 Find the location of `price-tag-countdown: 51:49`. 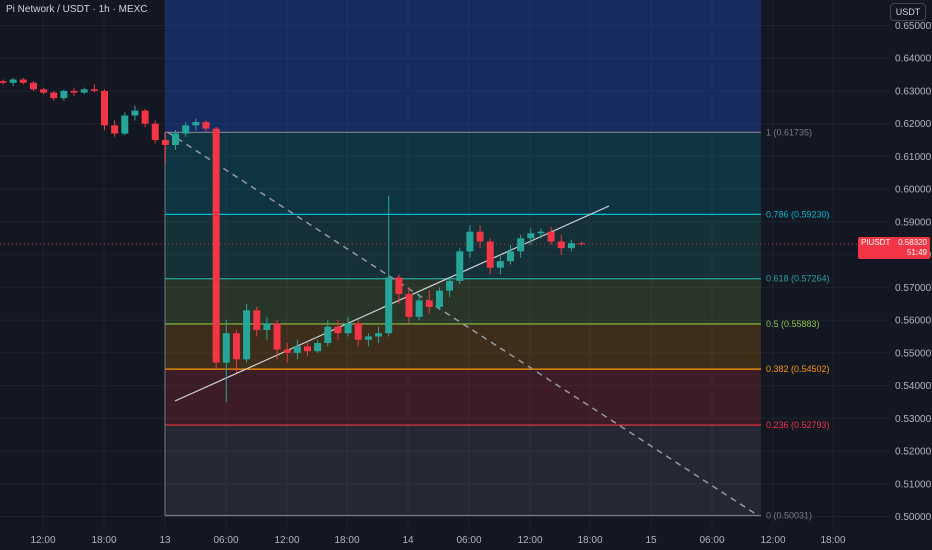

price-tag-countdown: 51:49 is located at coordinates (916, 252).